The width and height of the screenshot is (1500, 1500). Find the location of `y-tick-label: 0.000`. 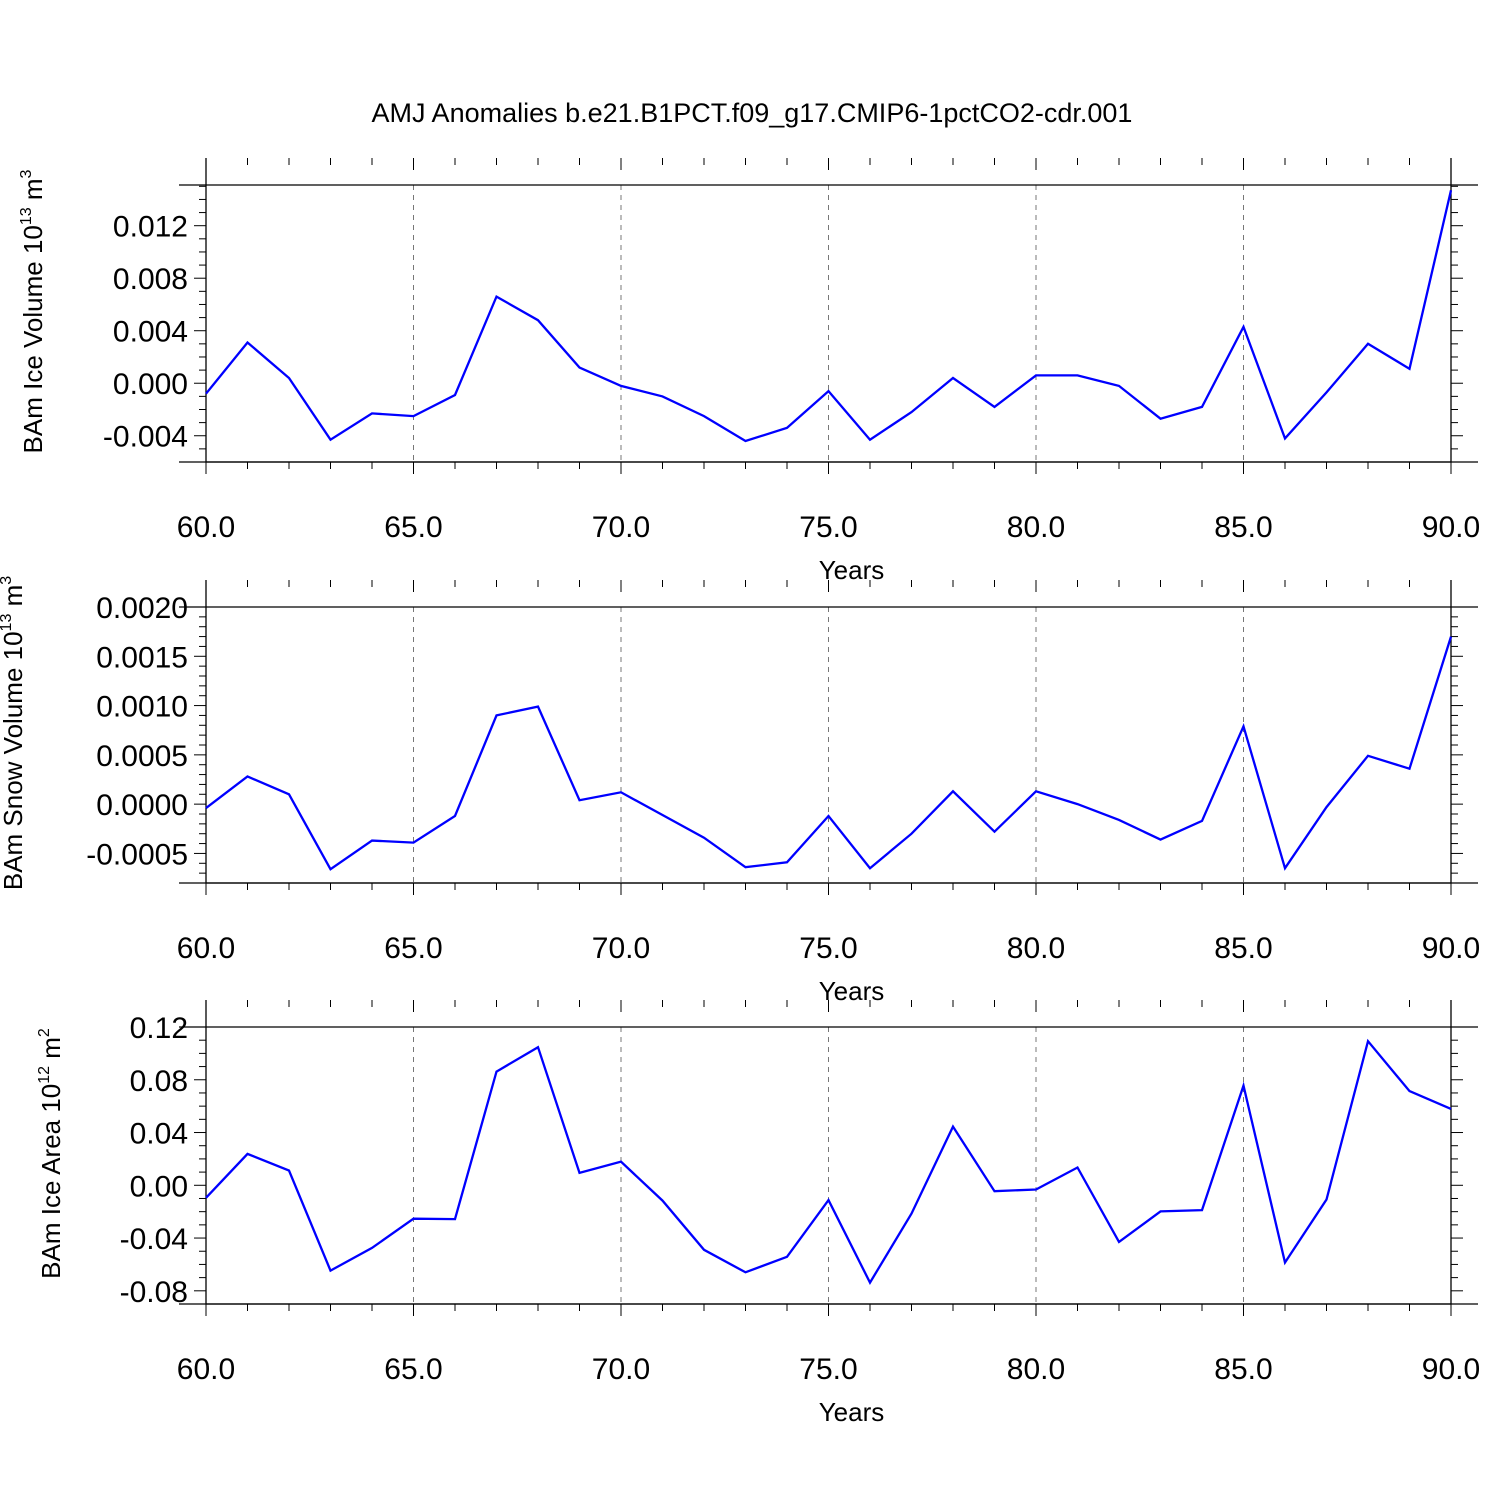

y-tick-label: 0.000 is located at coordinates (150, 384).